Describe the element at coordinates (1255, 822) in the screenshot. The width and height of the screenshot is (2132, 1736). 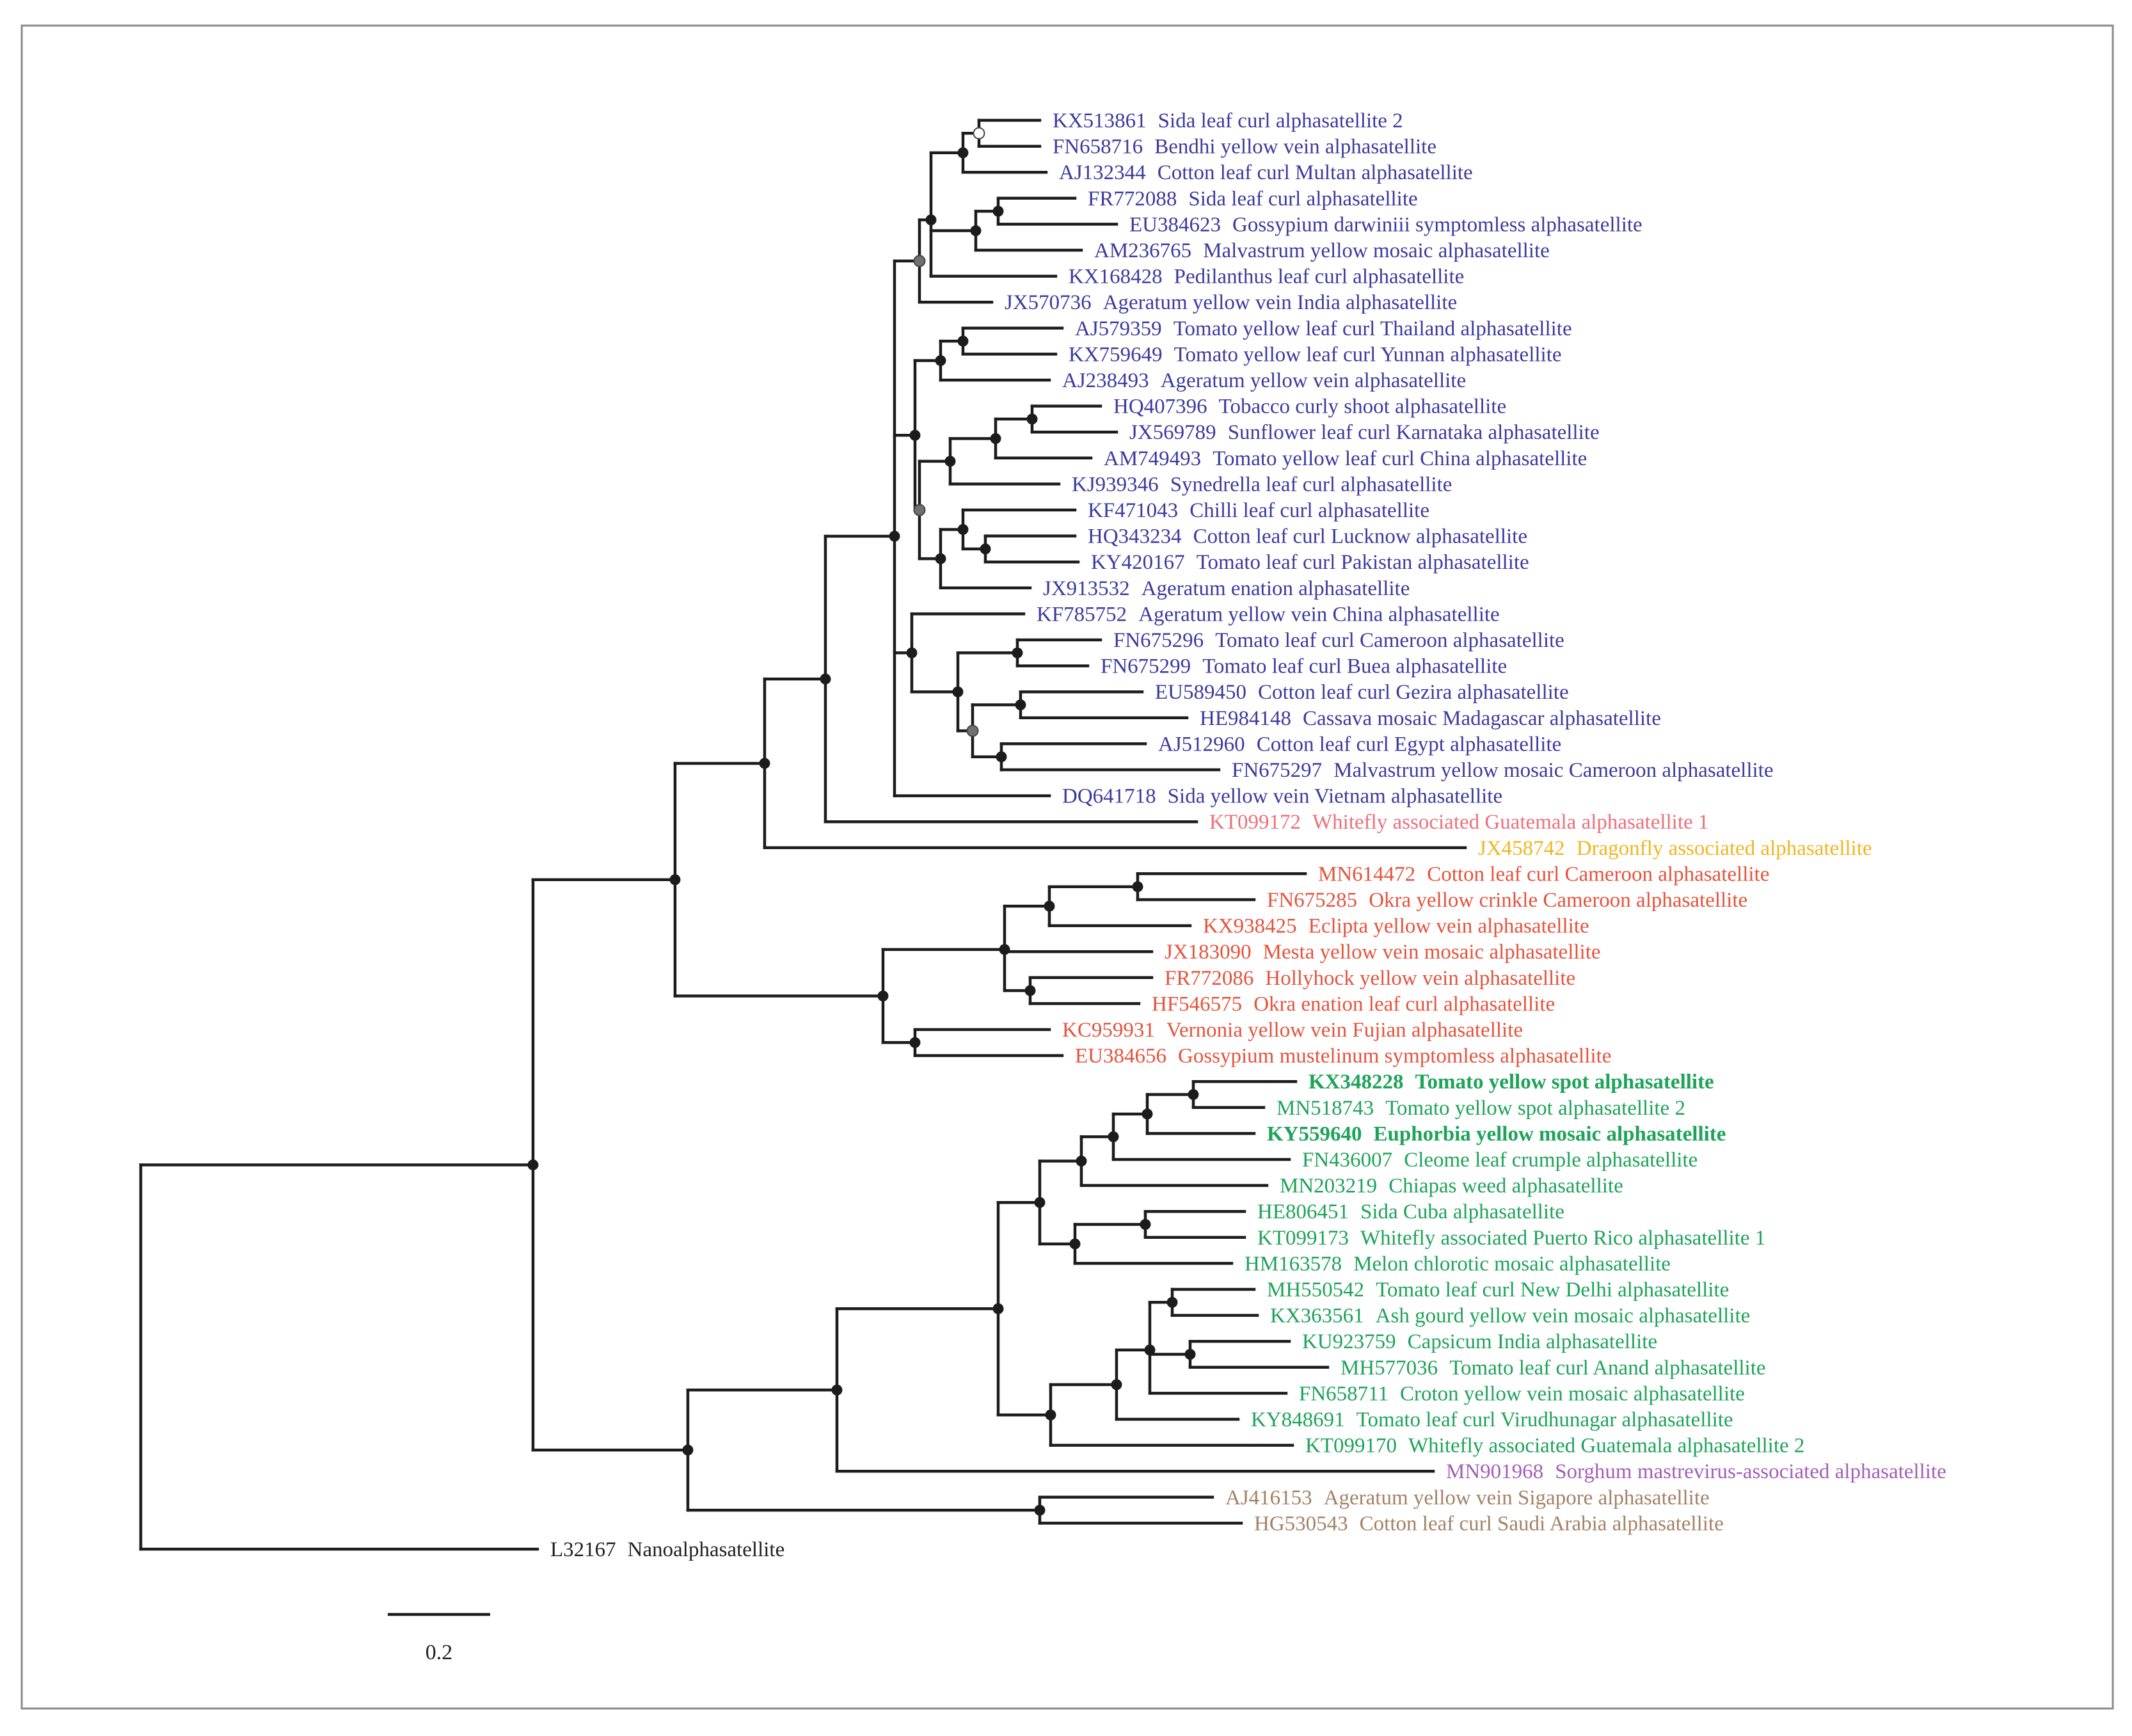
I see `tip-accession: KT099172` at that location.